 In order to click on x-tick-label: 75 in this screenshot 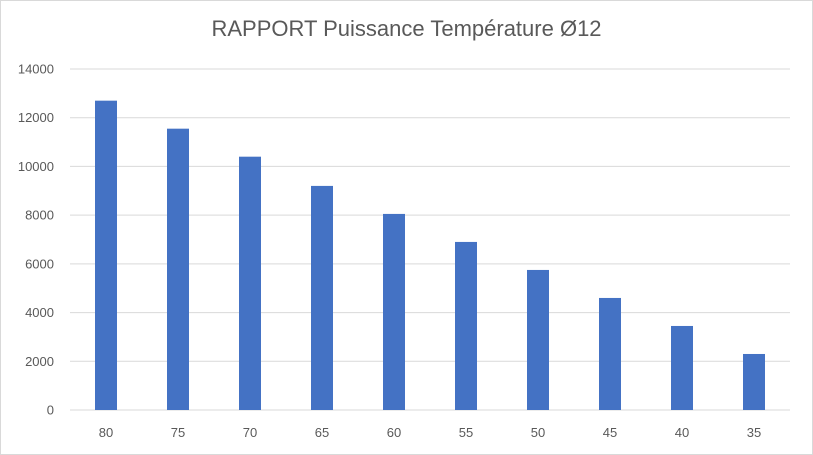, I will do `click(178, 432)`.